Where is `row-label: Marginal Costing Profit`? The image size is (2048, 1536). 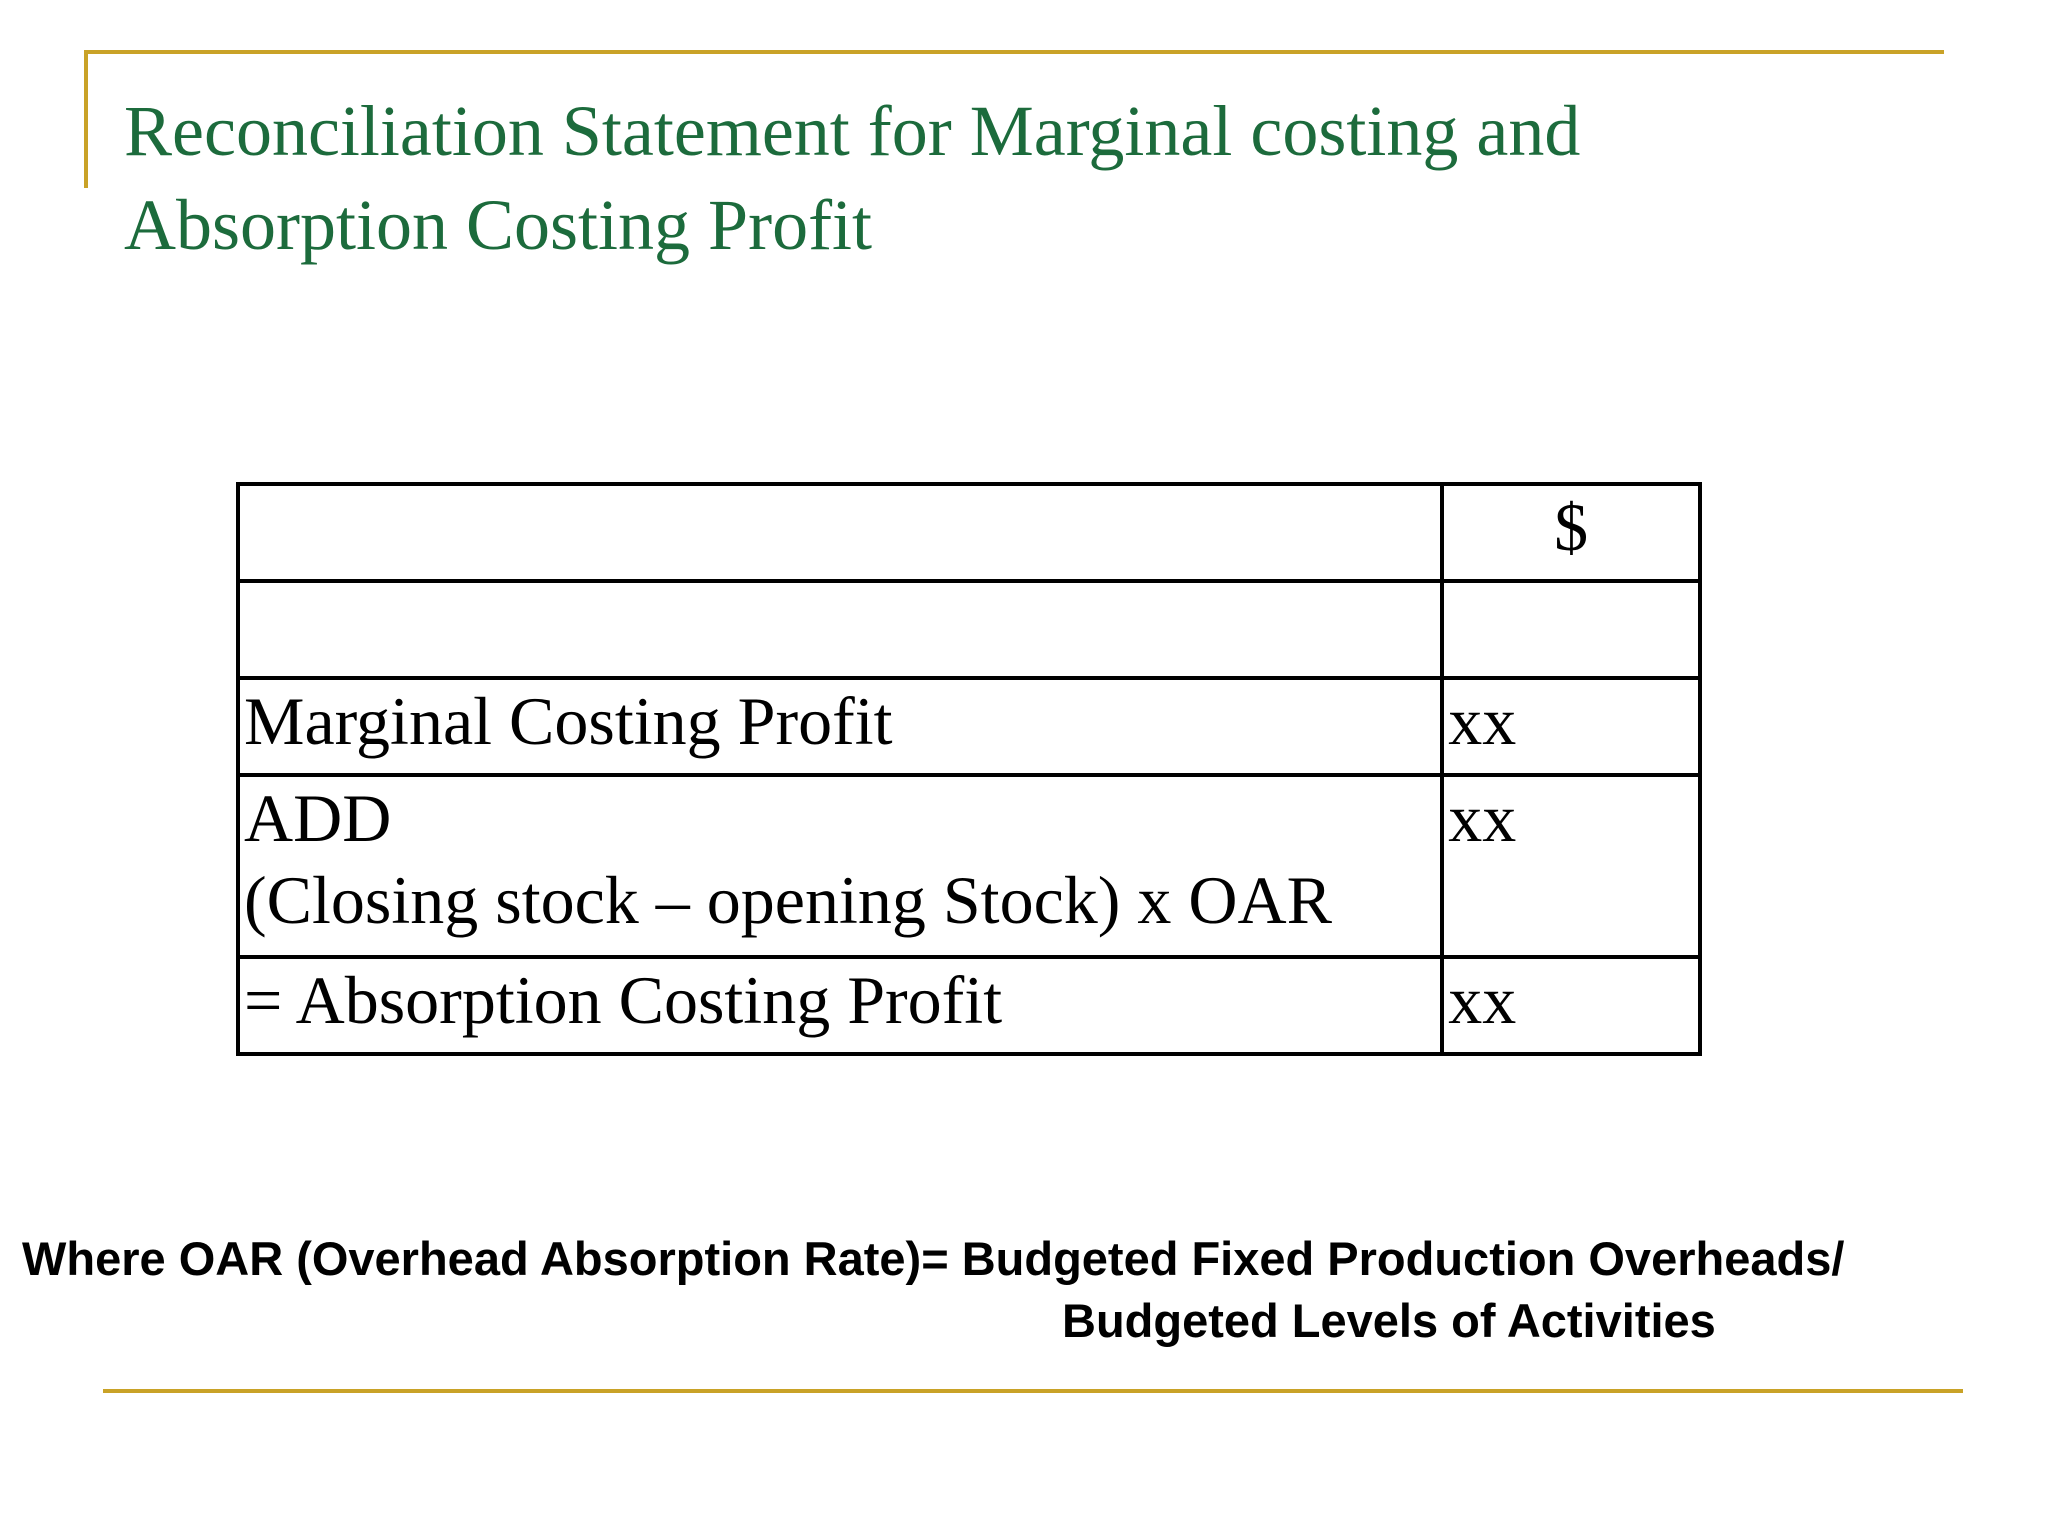 row-label: Marginal Costing Profit is located at coordinates (840, 726).